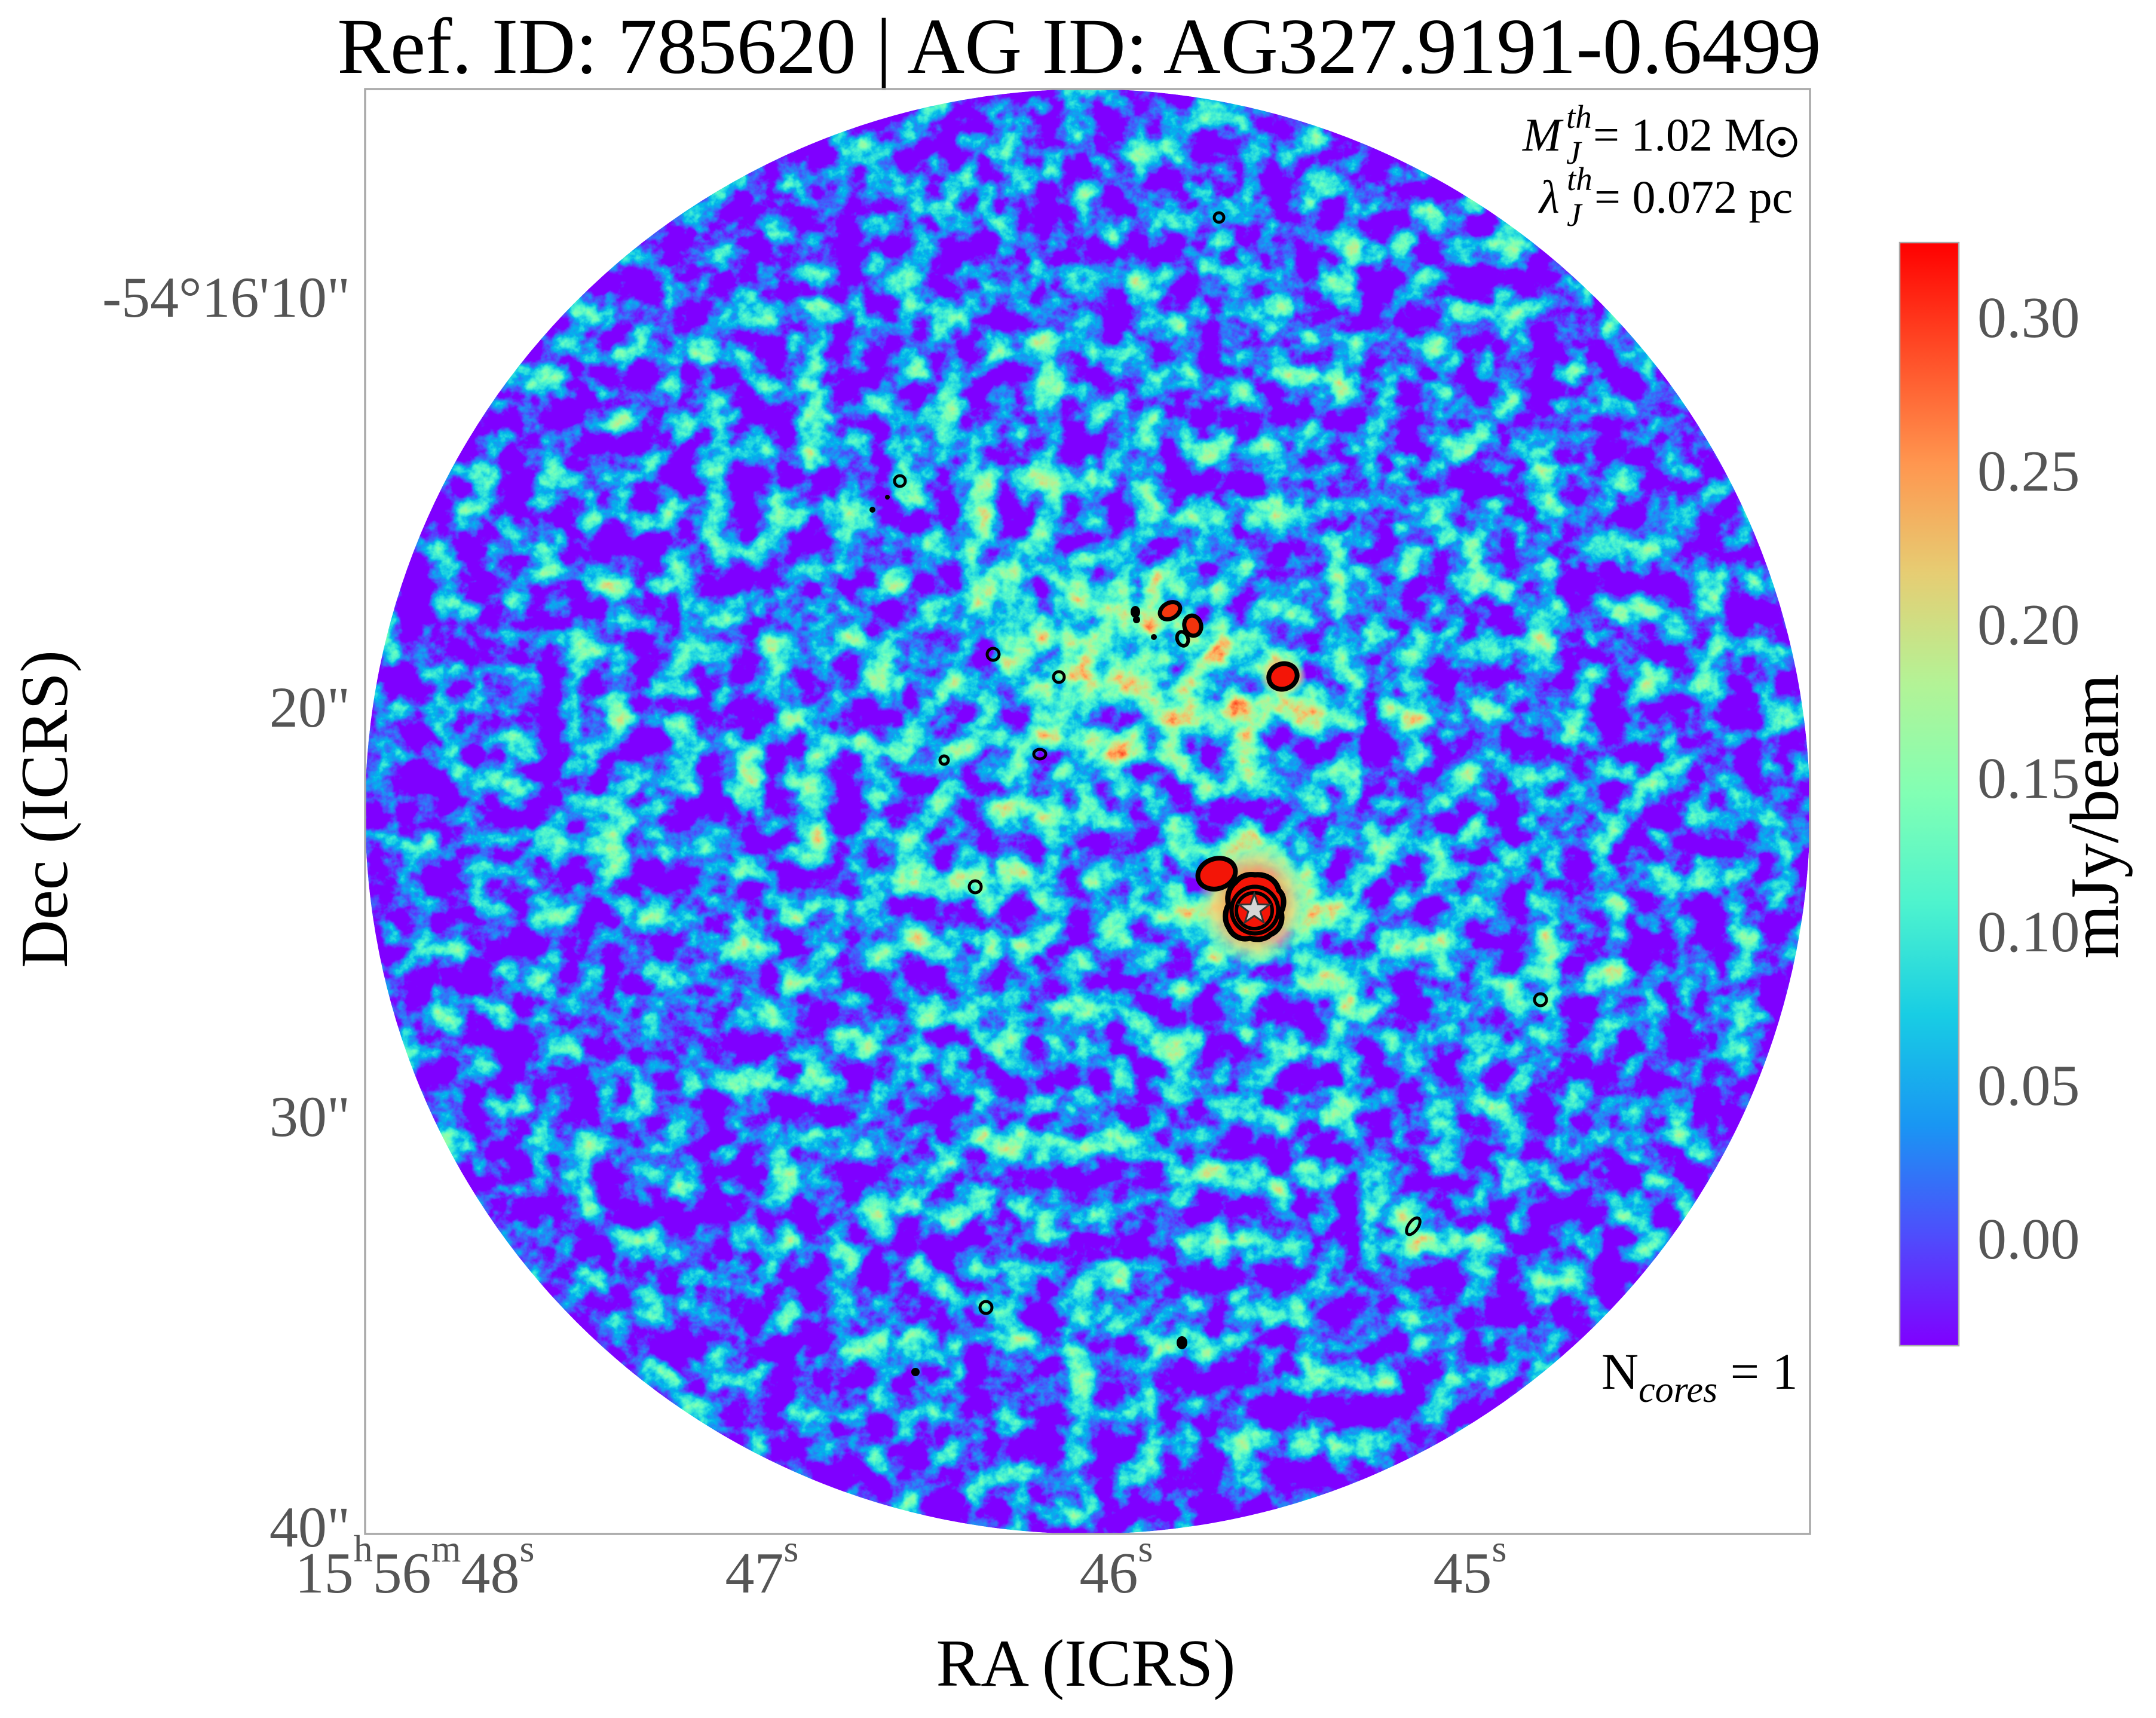 The image size is (2156, 1718). I want to click on svg-text: 20", so click(310, 707).